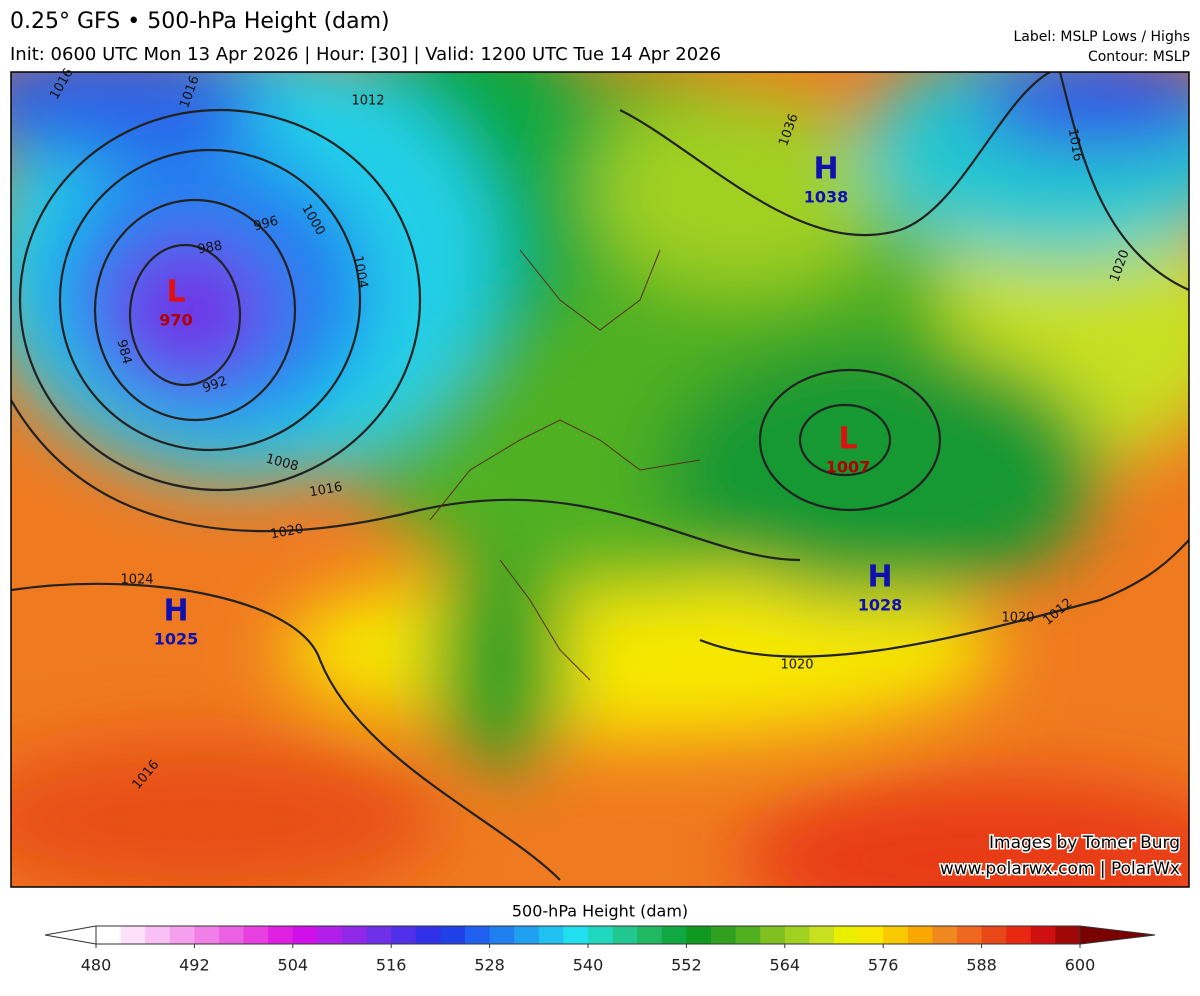 The height and width of the screenshot is (996, 1200). What do you see at coordinates (565, 465) in the screenshot?
I see `borders` at bounding box center [565, 465].